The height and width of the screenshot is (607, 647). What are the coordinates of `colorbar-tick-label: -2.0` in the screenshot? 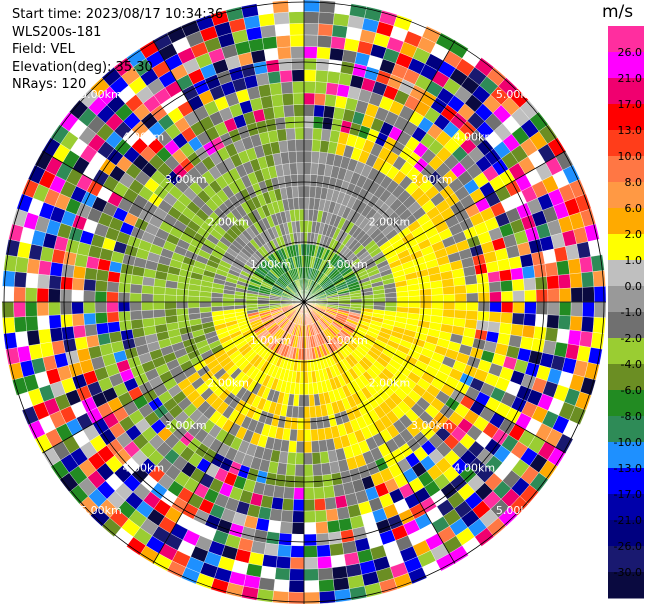 It's located at (631, 338).